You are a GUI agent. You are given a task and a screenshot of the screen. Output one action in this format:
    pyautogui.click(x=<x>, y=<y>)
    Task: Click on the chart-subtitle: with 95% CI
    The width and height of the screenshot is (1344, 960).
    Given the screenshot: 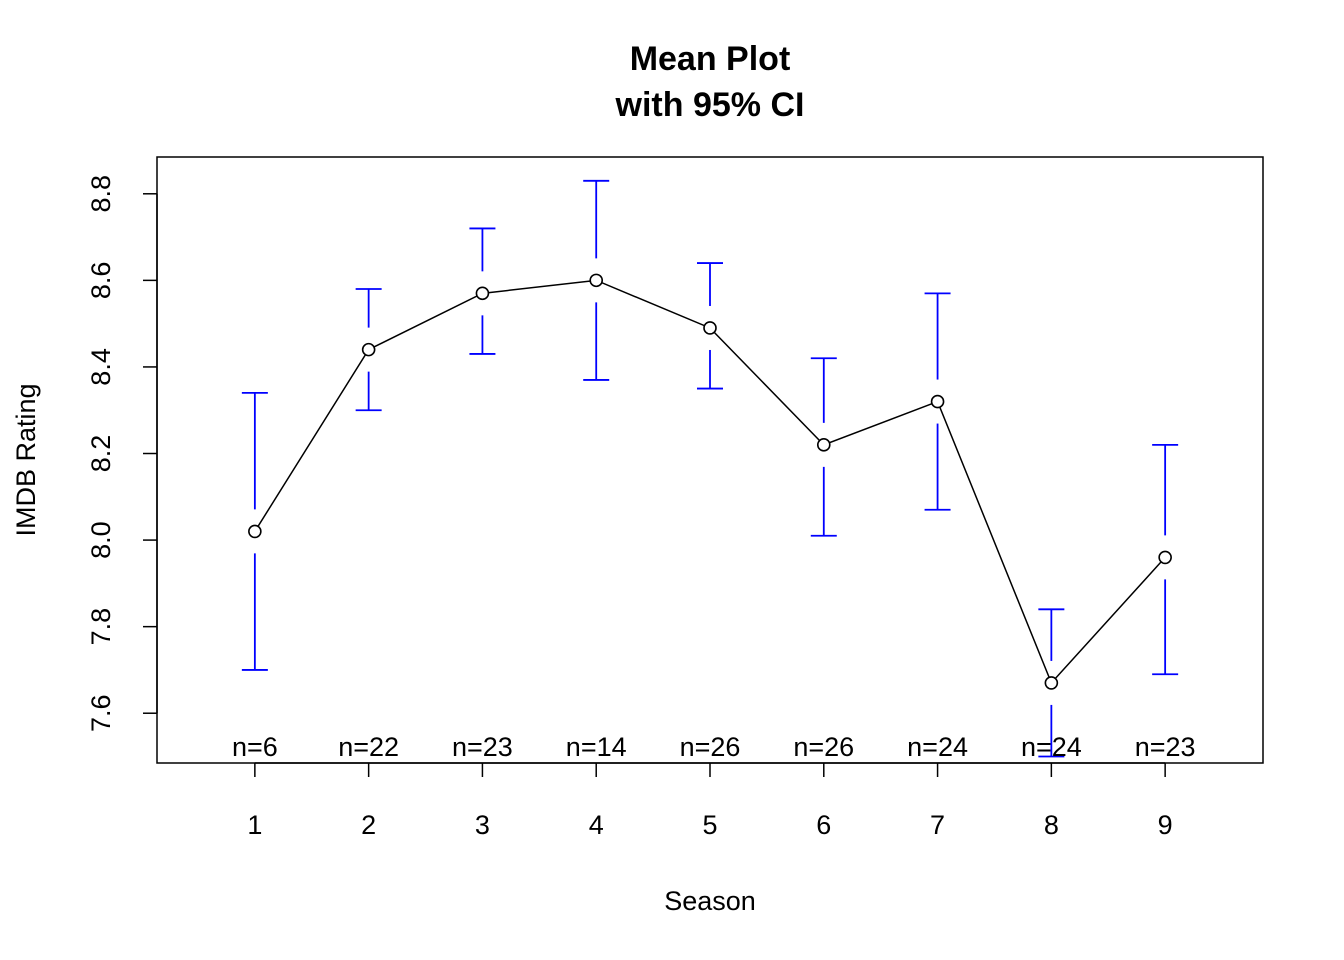 What is the action you would take?
    pyautogui.click(x=710, y=105)
    